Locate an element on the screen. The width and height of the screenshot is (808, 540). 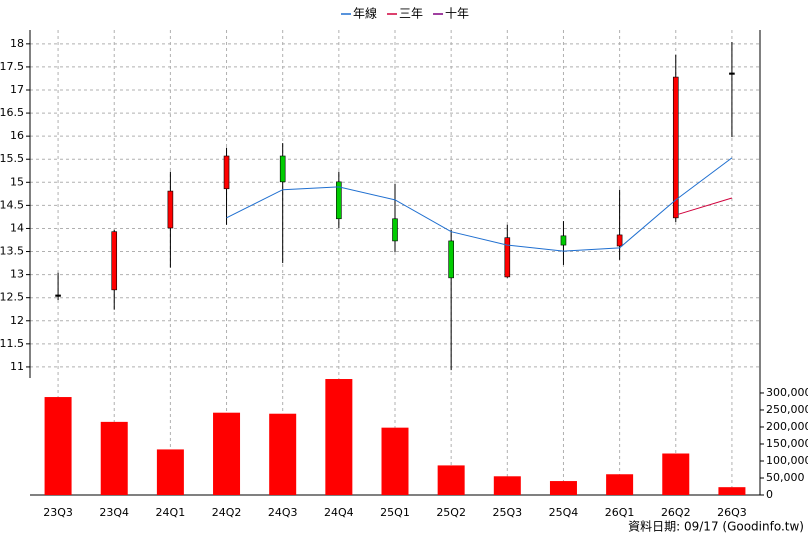
y-tick-label: 14.5 is located at coordinates (12, 204).